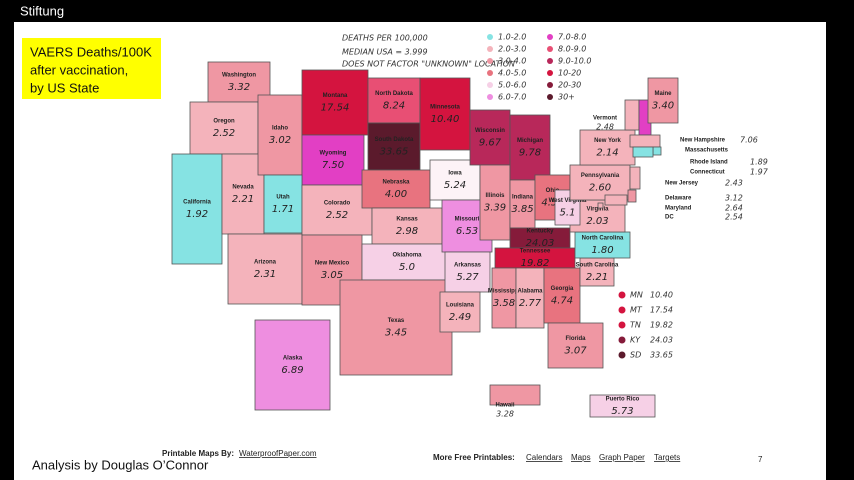 The width and height of the screenshot is (854, 480). What do you see at coordinates (530, 141) in the screenshot?
I see `state-name: Michigan` at bounding box center [530, 141].